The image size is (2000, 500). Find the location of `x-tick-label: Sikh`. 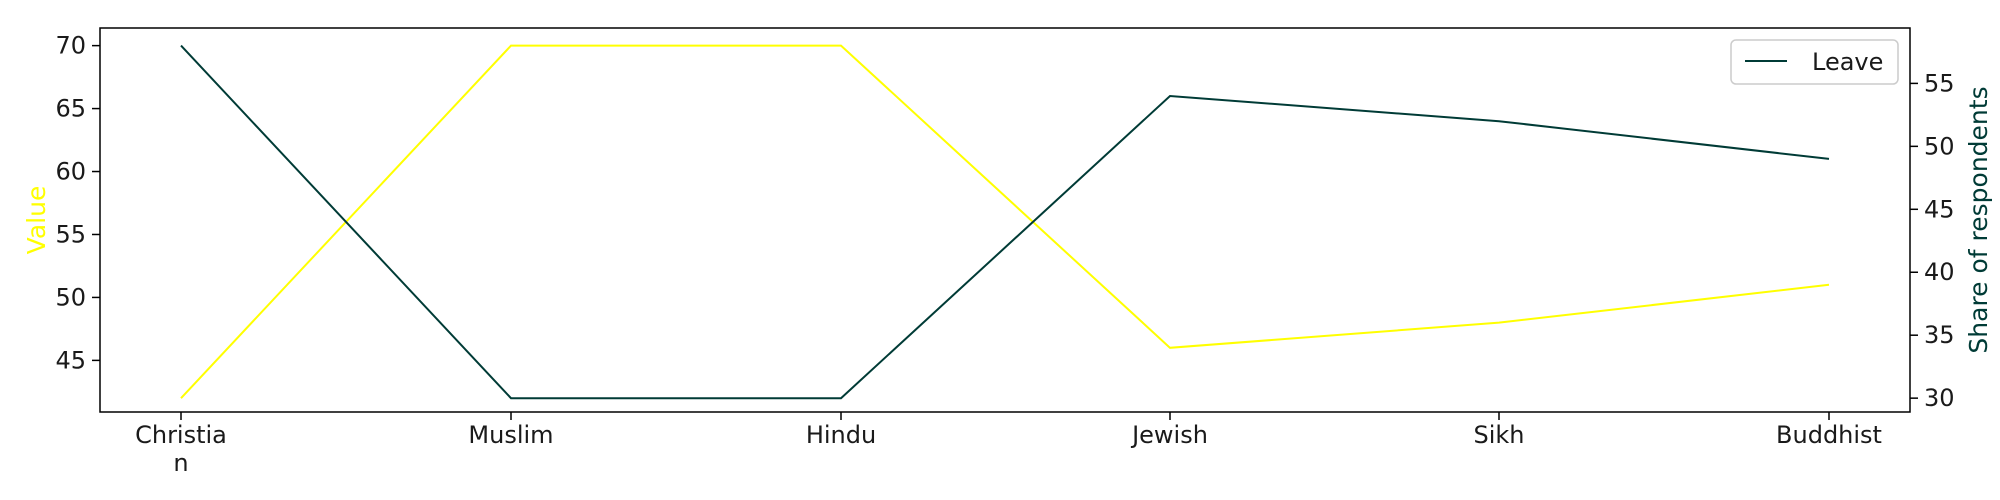

x-tick-label: Sikh is located at coordinates (1498, 435).